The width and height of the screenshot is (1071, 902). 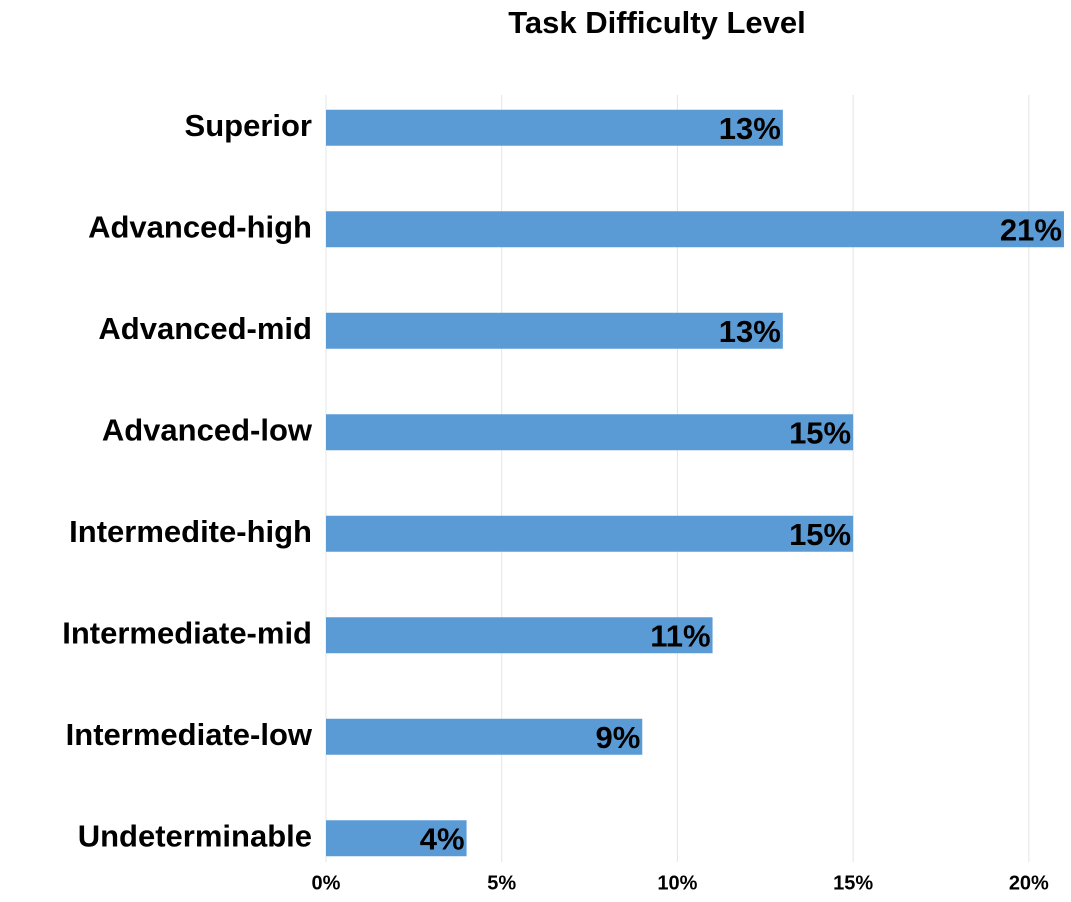 What do you see at coordinates (677, 883) in the screenshot?
I see `x-tick-label: 10%` at bounding box center [677, 883].